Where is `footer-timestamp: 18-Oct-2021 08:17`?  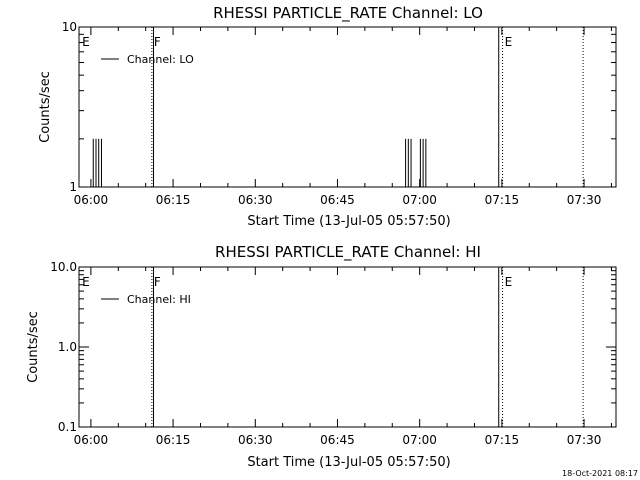
footer-timestamp: 18-Oct-2021 08:17 is located at coordinates (600, 473).